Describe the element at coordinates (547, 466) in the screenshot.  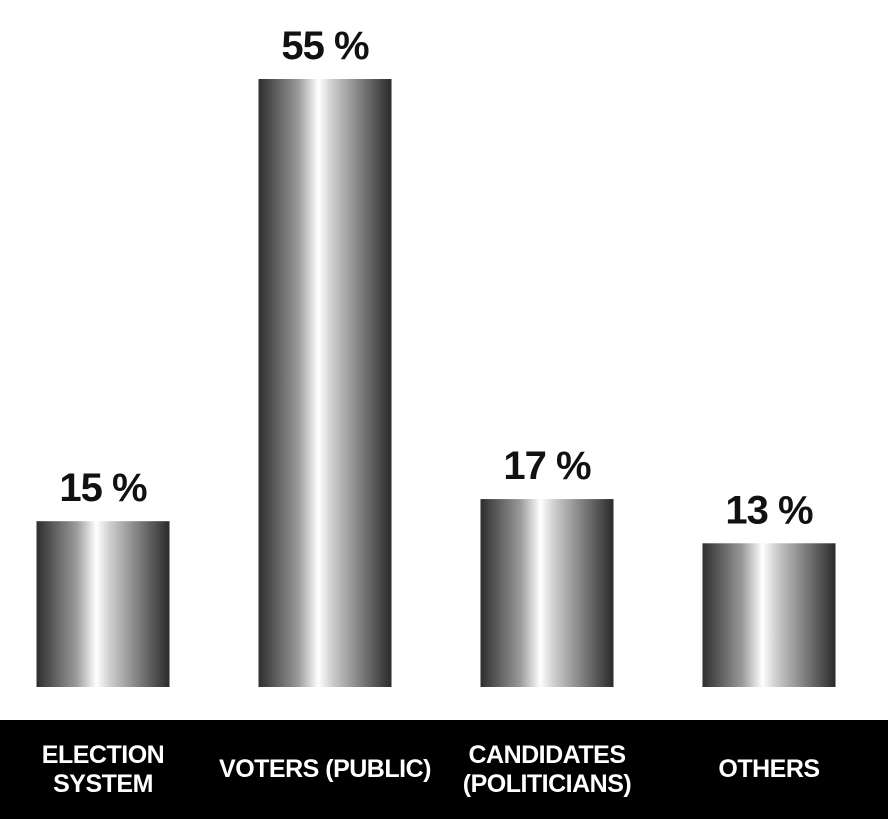
I see `value-label: 17 %` at that location.